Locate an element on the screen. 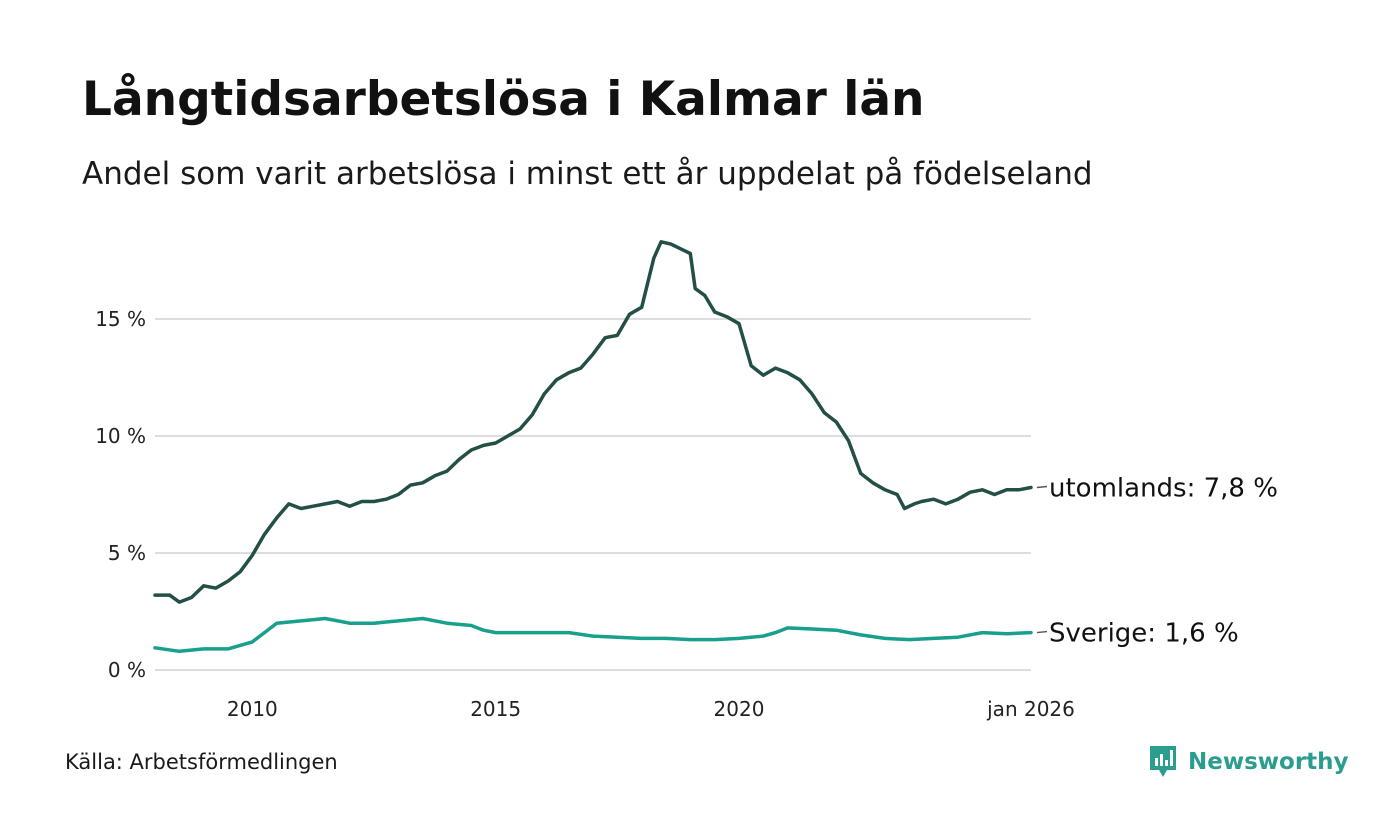 The image size is (1400, 840). end-labels: utomlands: 7,8 % Sverige: 1,6 % is located at coordinates (1157, 561).